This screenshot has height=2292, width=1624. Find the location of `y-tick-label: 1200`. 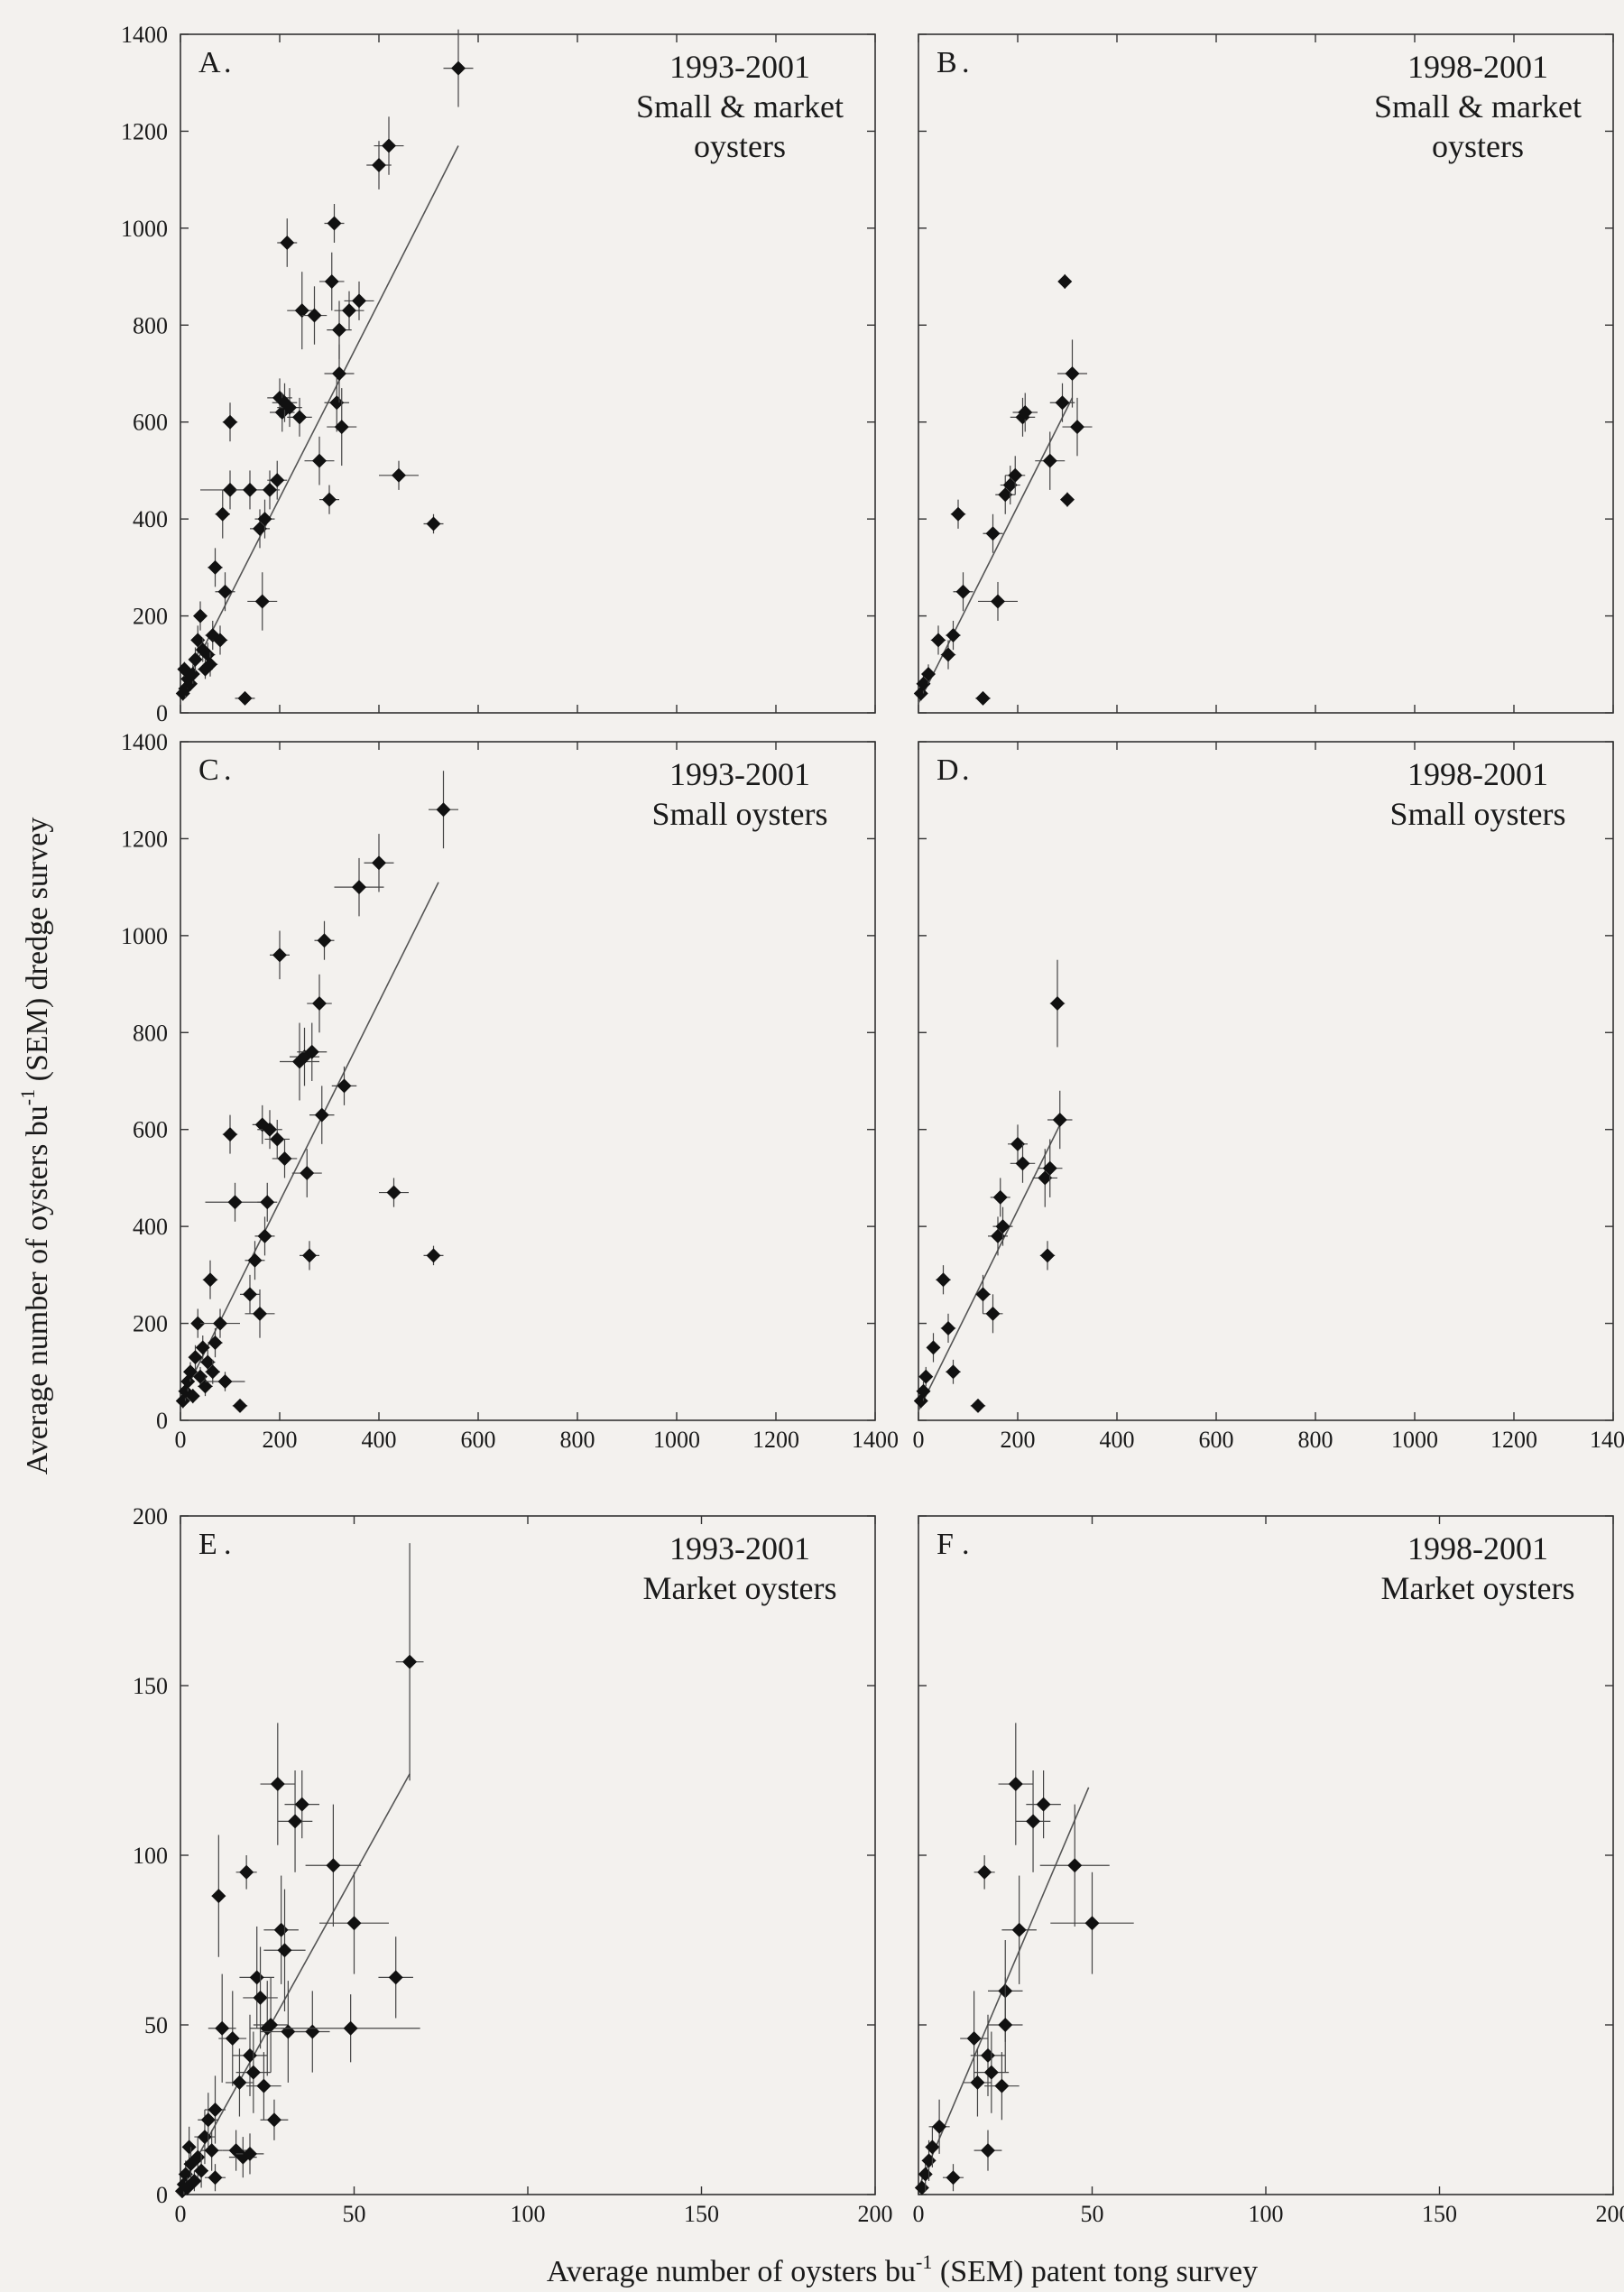

y-tick-label: 1200 is located at coordinates (144, 131).